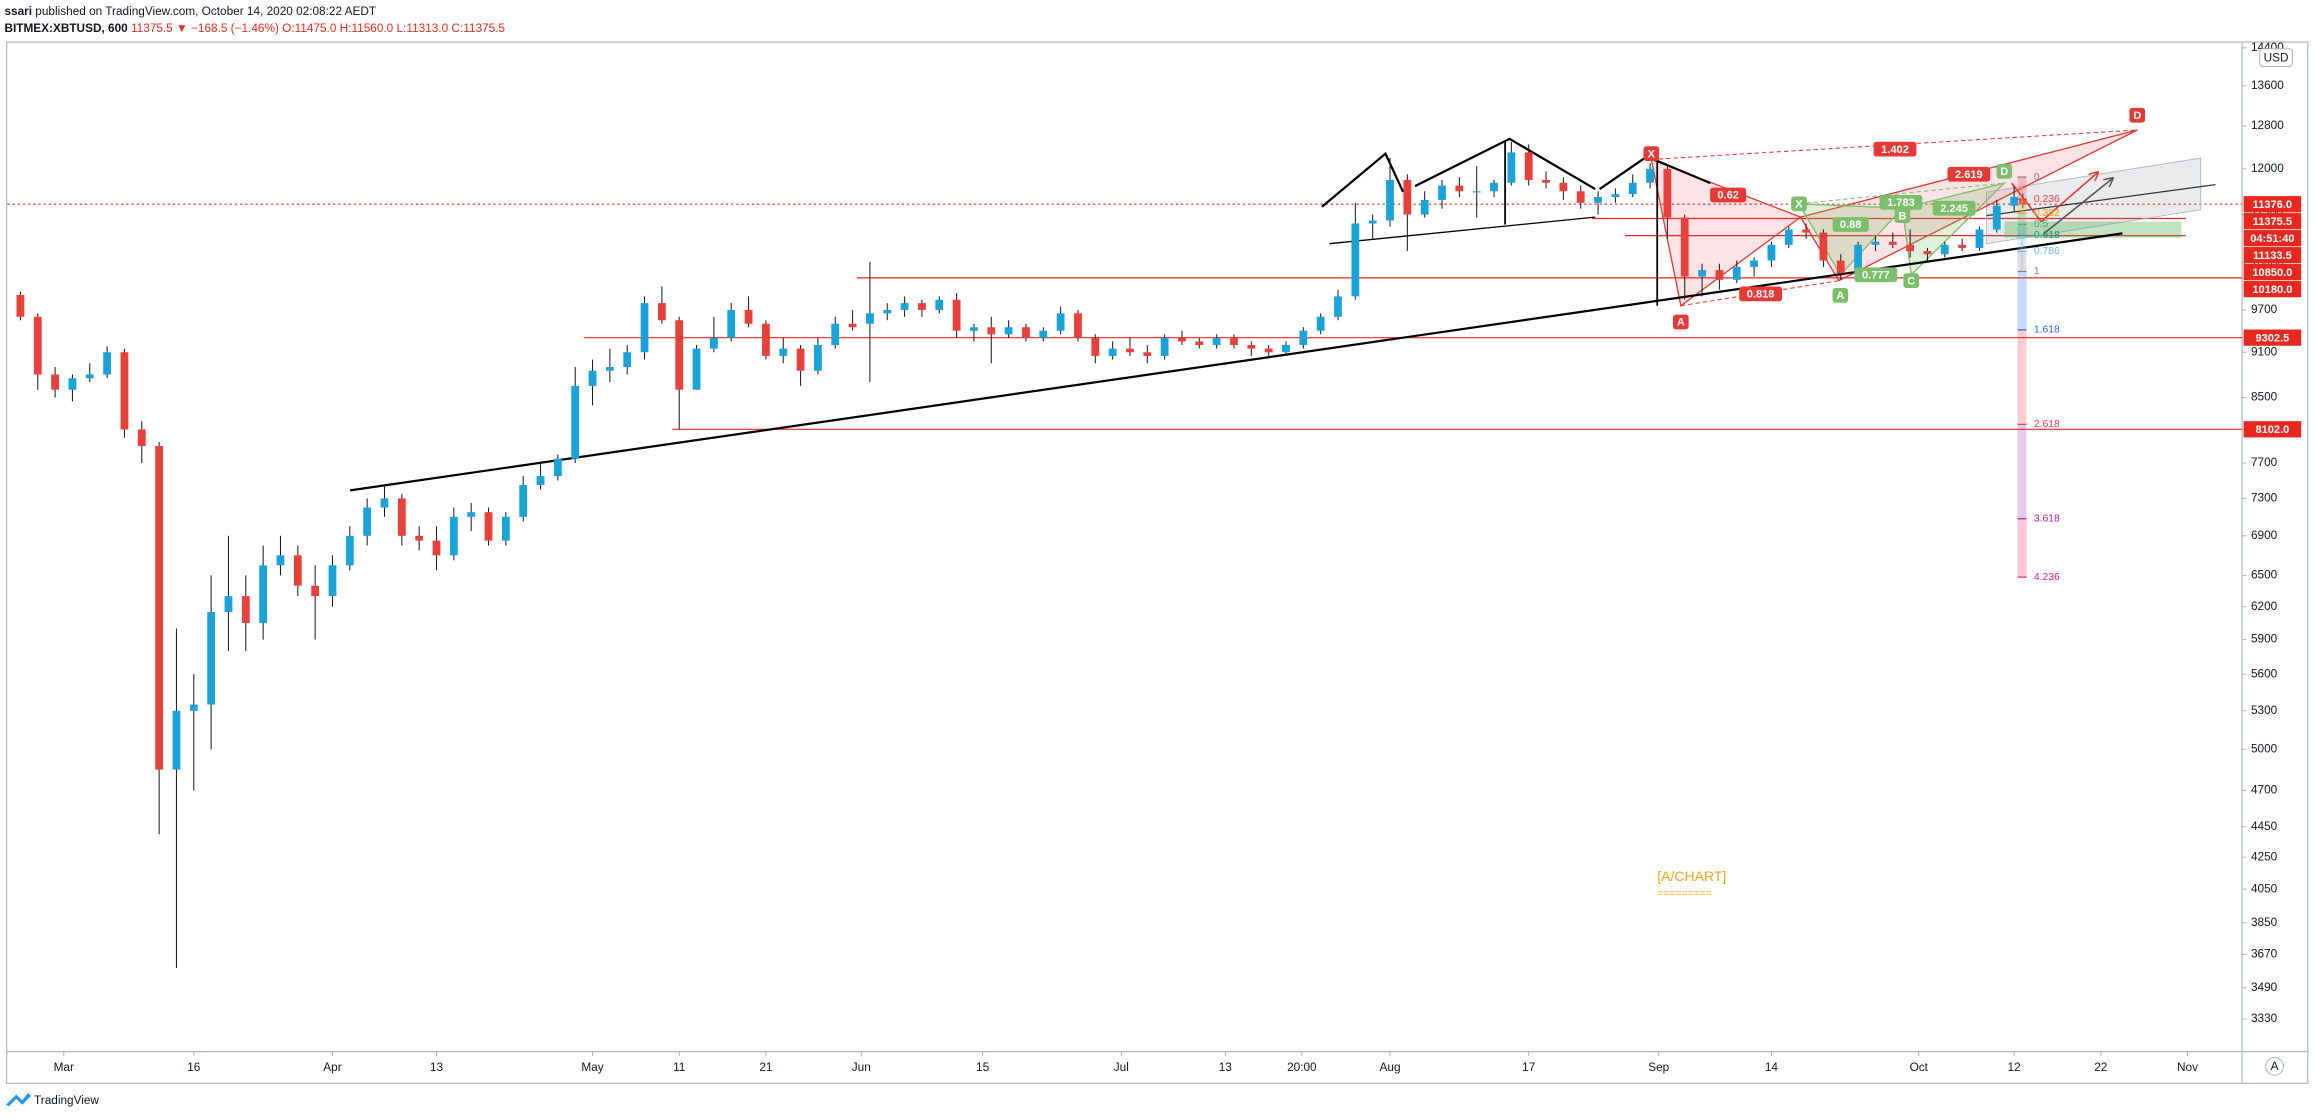 This screenshot has width=2316, height=1120. What do you see at coordinates (765, 1067) in the screenshot?
I see `x-tick-label: 21` at bounding box center [765, 1067].